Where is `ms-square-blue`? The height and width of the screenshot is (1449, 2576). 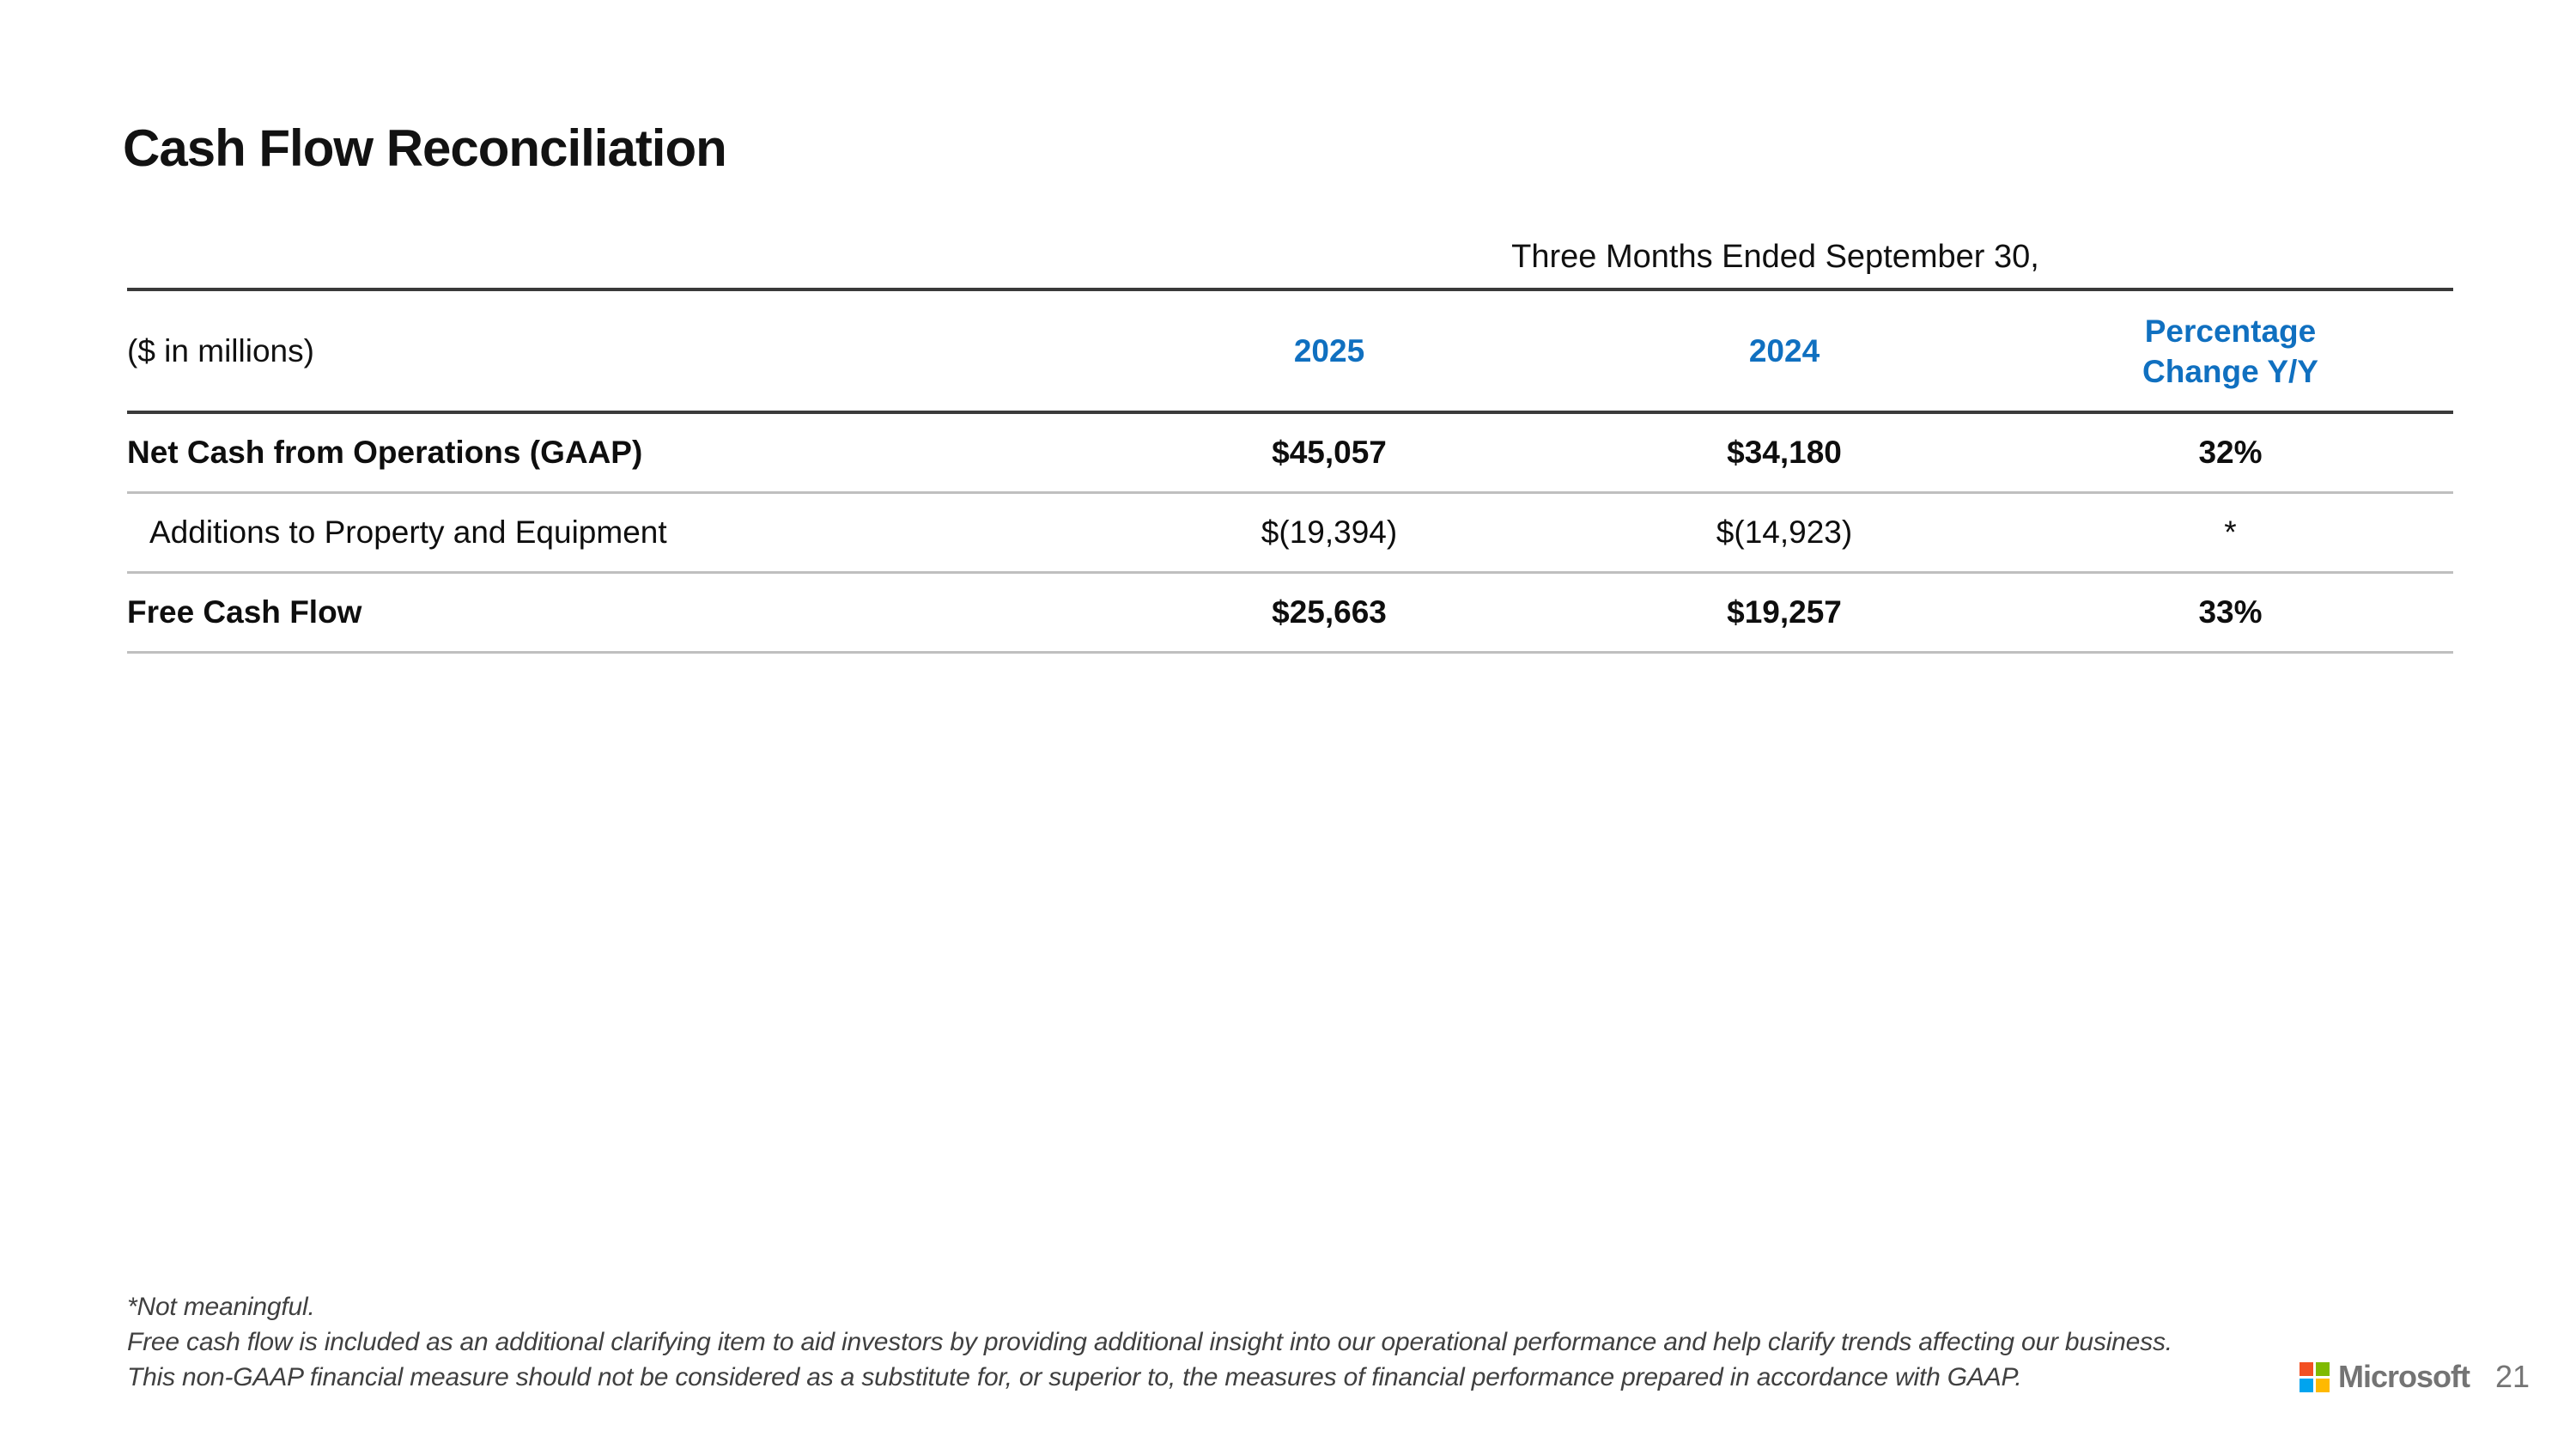
ms-square-blue is located at coordinates (2306, 1385).